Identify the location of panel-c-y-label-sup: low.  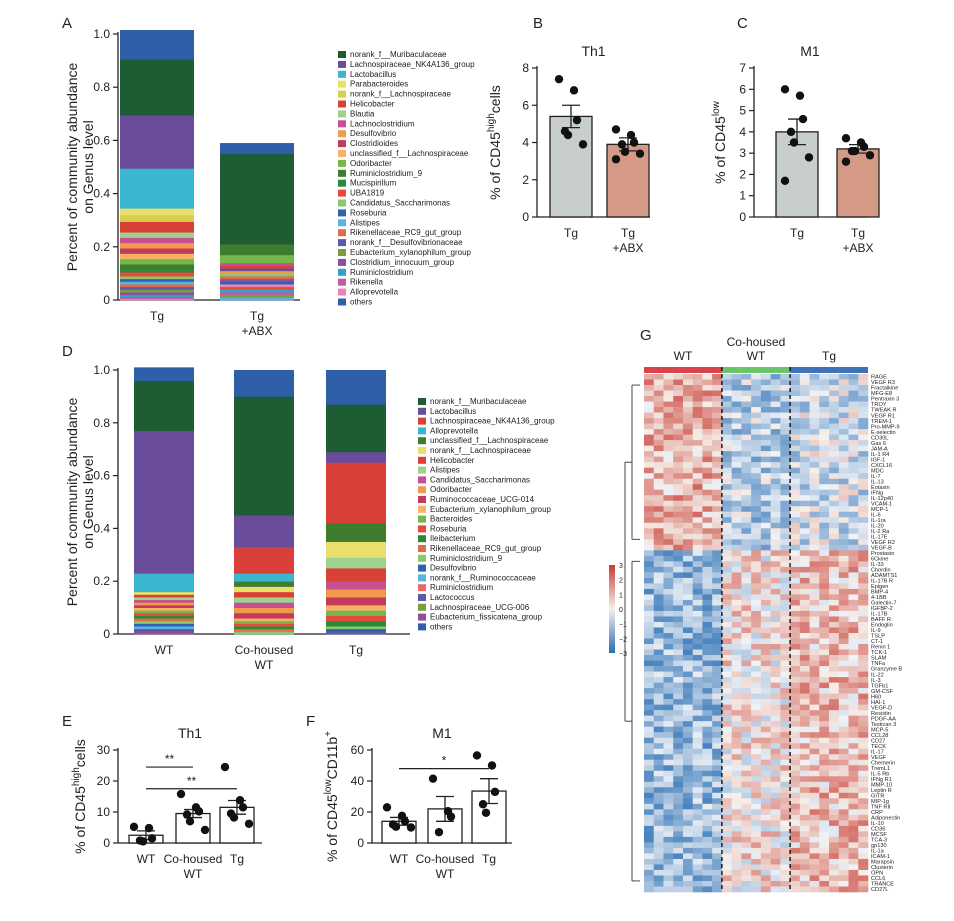
(716, 108).